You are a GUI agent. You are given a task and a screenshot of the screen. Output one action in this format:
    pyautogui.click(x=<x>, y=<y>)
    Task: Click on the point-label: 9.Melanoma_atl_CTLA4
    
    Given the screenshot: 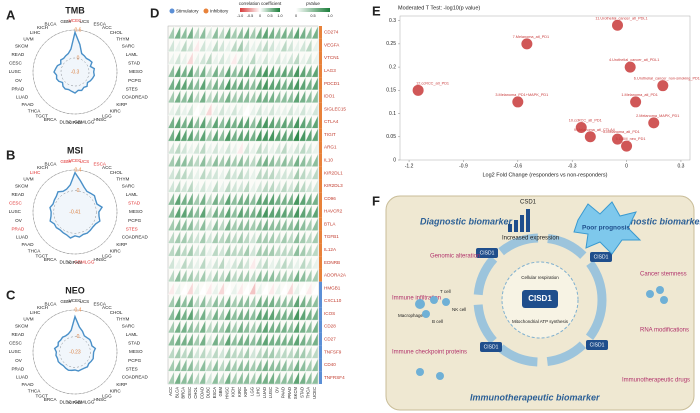 What is the action you would take?
    pyautogui.click(x=594, y=130)
    